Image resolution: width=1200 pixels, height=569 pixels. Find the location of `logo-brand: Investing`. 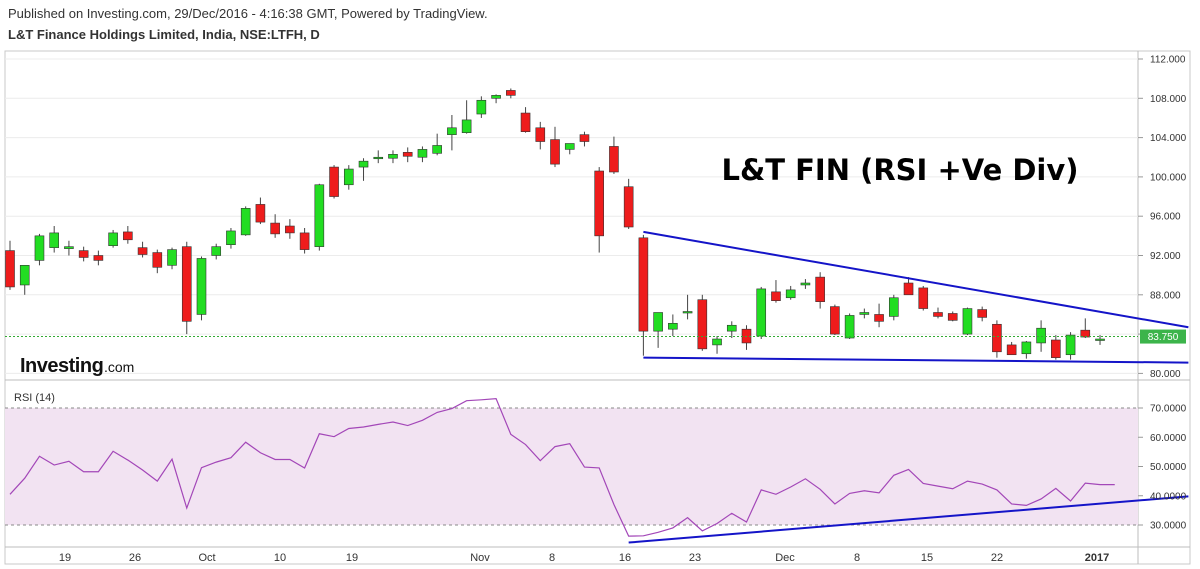

logo-brand: Investing is located at coordinates (61, 366).